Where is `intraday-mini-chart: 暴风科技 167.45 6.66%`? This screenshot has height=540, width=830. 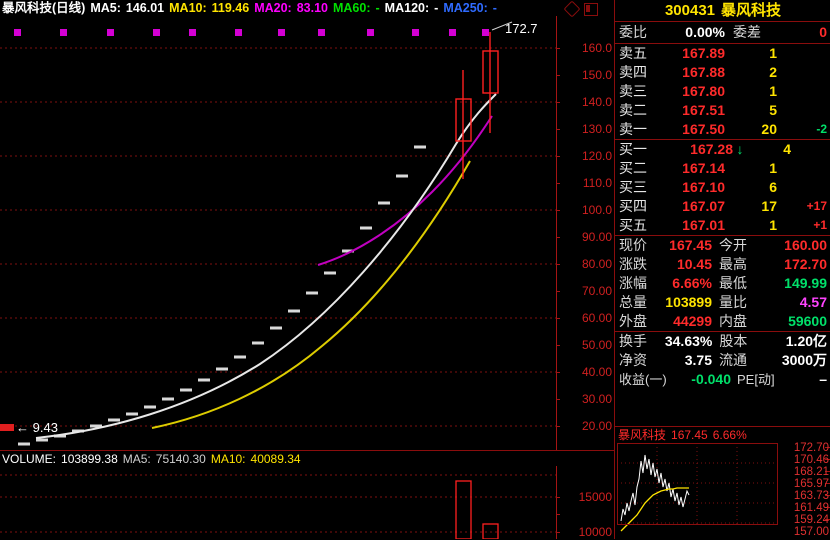
intraday-mini-chart: 暴风科技 167.45 6.66% is located at coordinates (722, 483).